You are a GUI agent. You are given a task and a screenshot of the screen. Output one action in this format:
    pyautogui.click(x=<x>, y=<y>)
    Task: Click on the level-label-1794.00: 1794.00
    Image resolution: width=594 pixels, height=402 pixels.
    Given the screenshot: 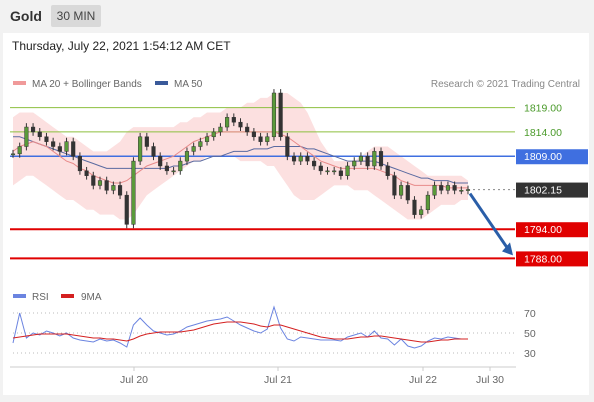 What is the action you would take?
    pyautogui.click(x=543, y=230)
    